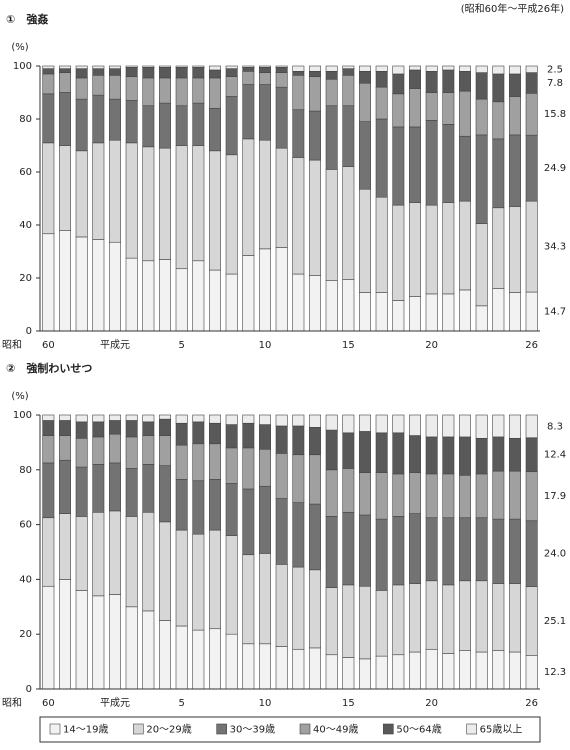 This screenshot has width=570, height=750. Describe the element at coordinates (555, 114) in the screenshot. I see `value-label: 15.8` at that location.